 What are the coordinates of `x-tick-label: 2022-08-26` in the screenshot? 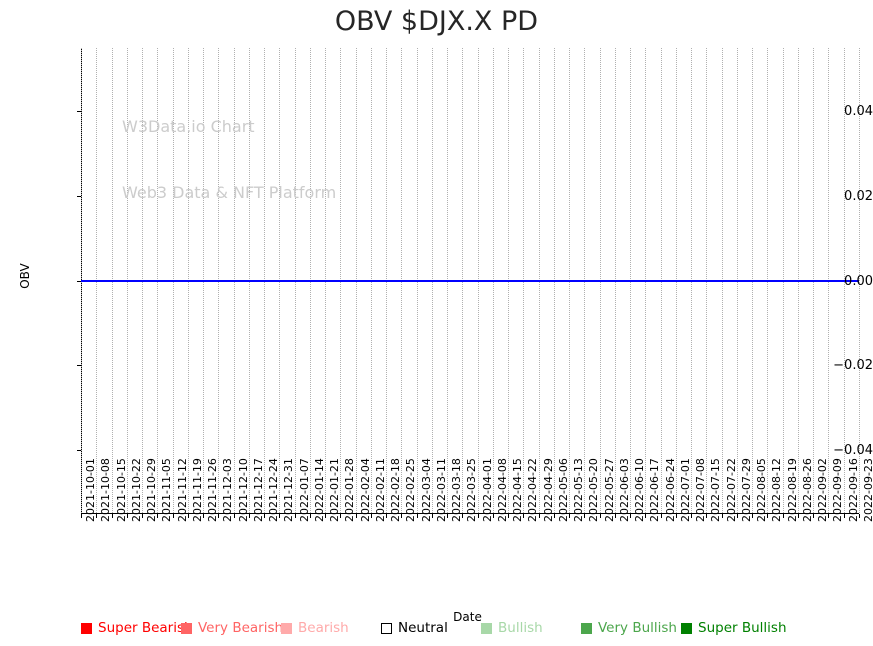 It's located at (807, 490).